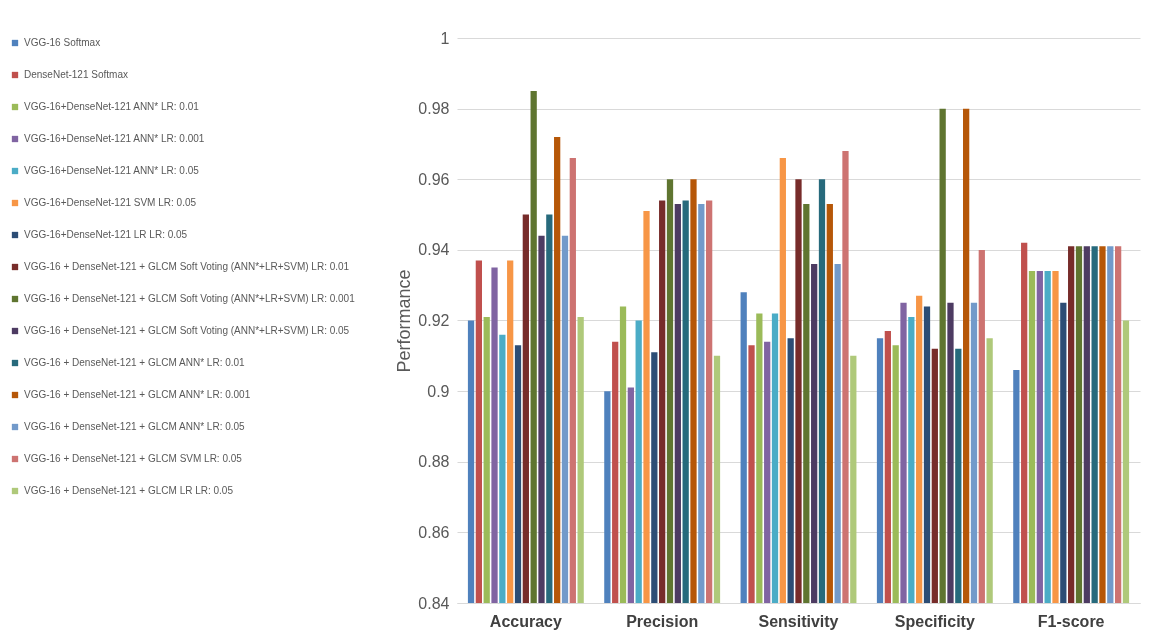  What do you see at coordinates (434, 109) in the screenshot?
I see `y-tick-label: 0.98` at bounding box center [434, 109].